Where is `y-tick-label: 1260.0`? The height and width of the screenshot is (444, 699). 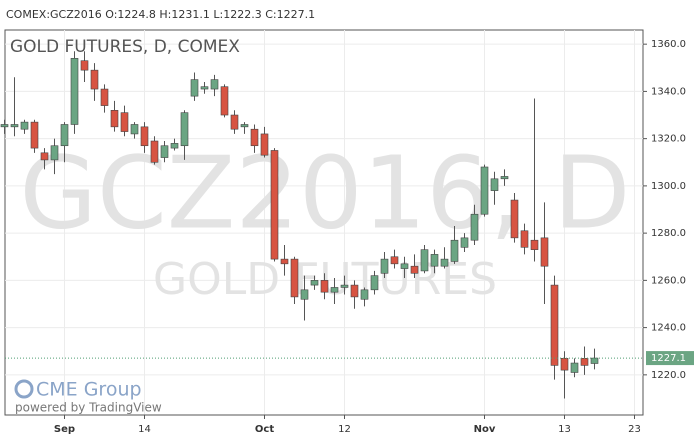
y-tick-label: 1260.0 is located at coordinates (668, 280).